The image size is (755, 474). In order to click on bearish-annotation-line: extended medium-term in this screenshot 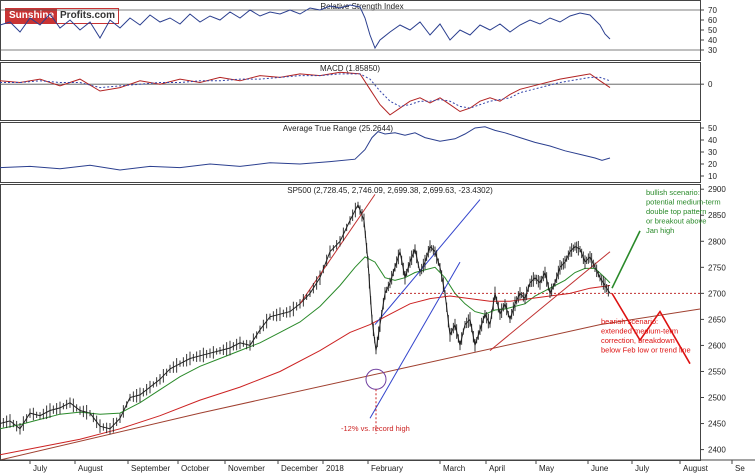, I will do `click(639, 331)`.